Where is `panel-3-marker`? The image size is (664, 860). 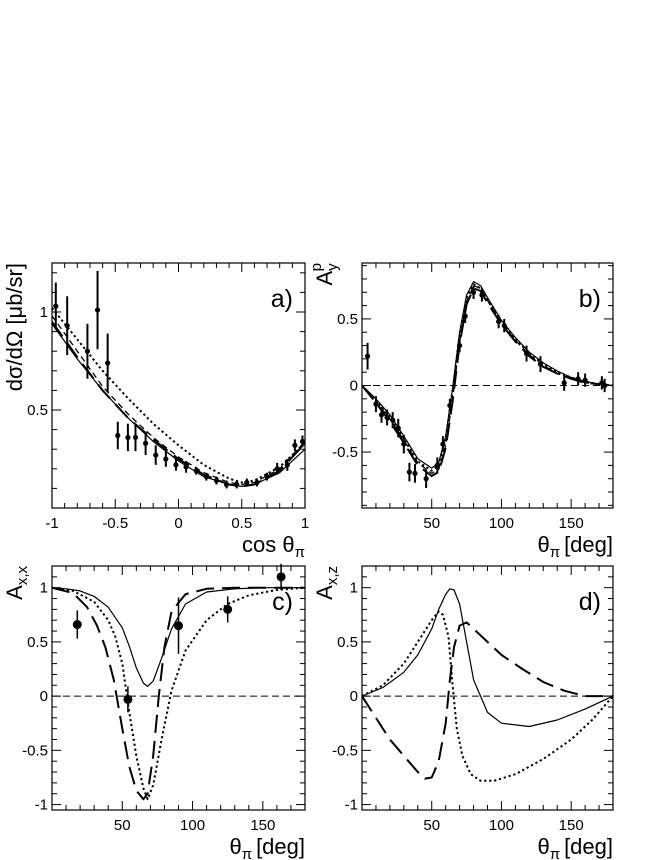
panel-3-marker is located at coordinates (178, 626).